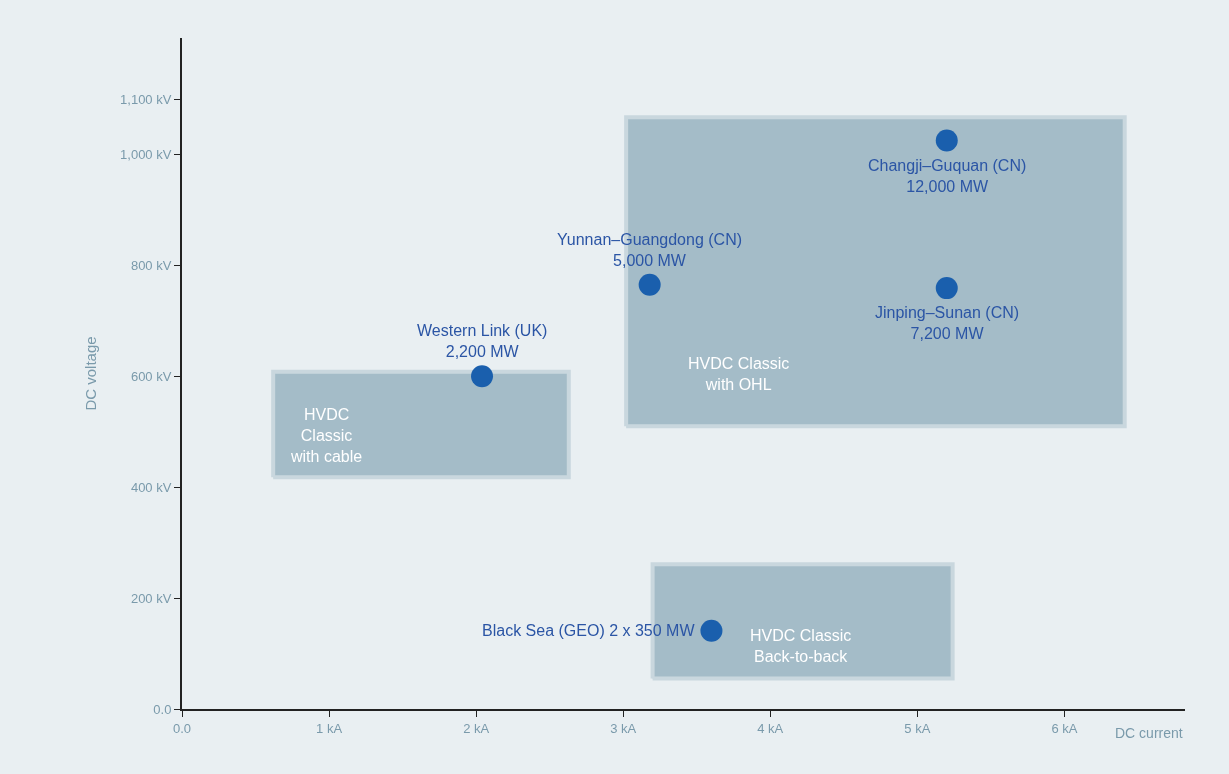  What do you see at coordinates (146, 99) in the screenshot?
I see `y-tick-label: 1,100 kV` at bounding box center [146, 99].